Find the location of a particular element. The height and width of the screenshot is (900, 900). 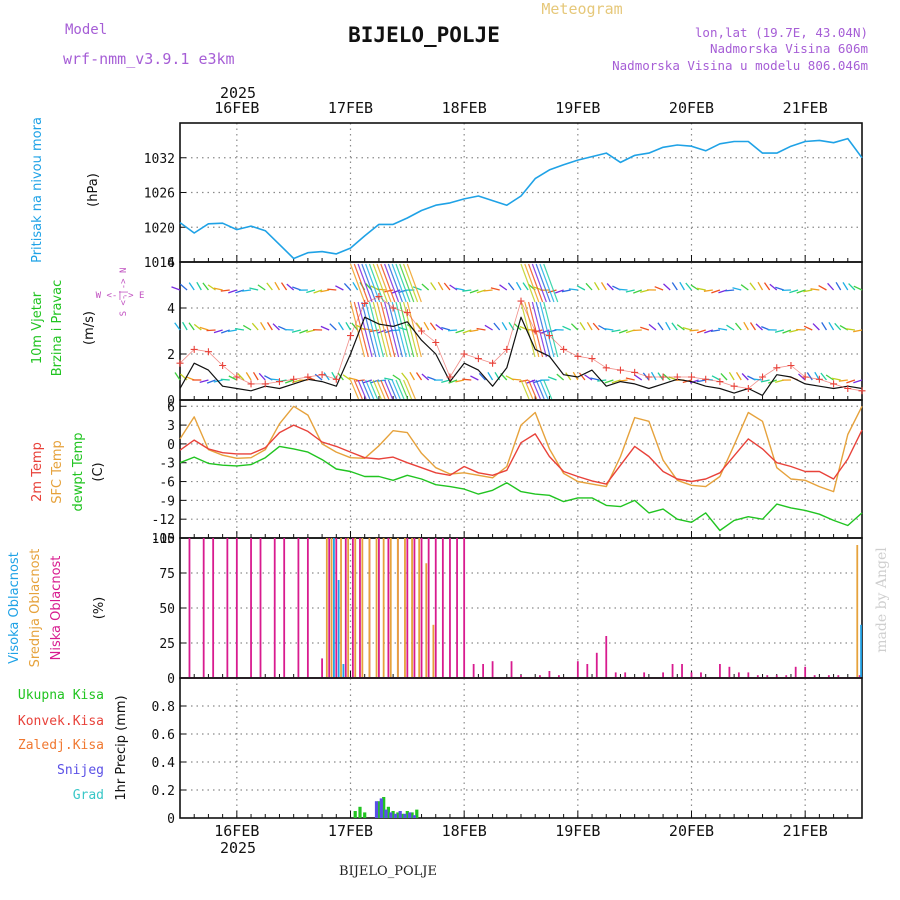

y-tick-label: 2 is located at coordinates (171, 355).